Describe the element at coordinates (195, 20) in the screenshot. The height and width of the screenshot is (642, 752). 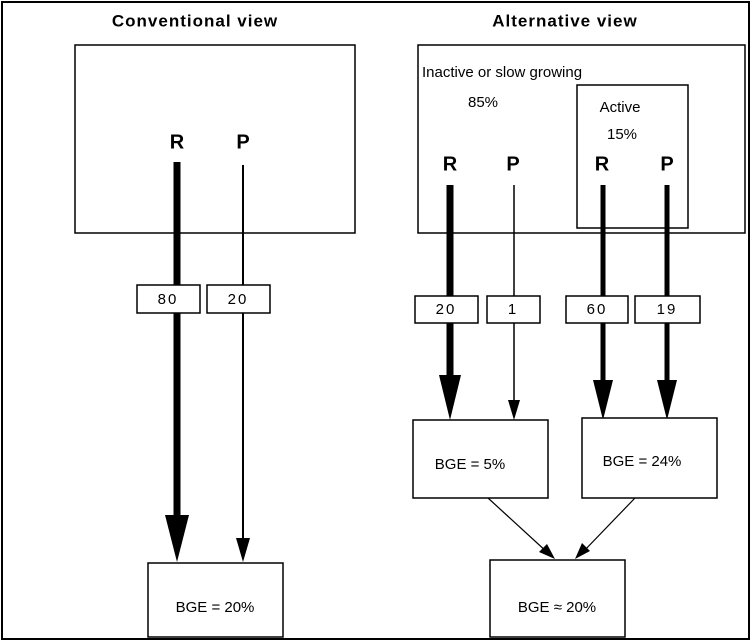
I see `title: Conventional view` at that location.